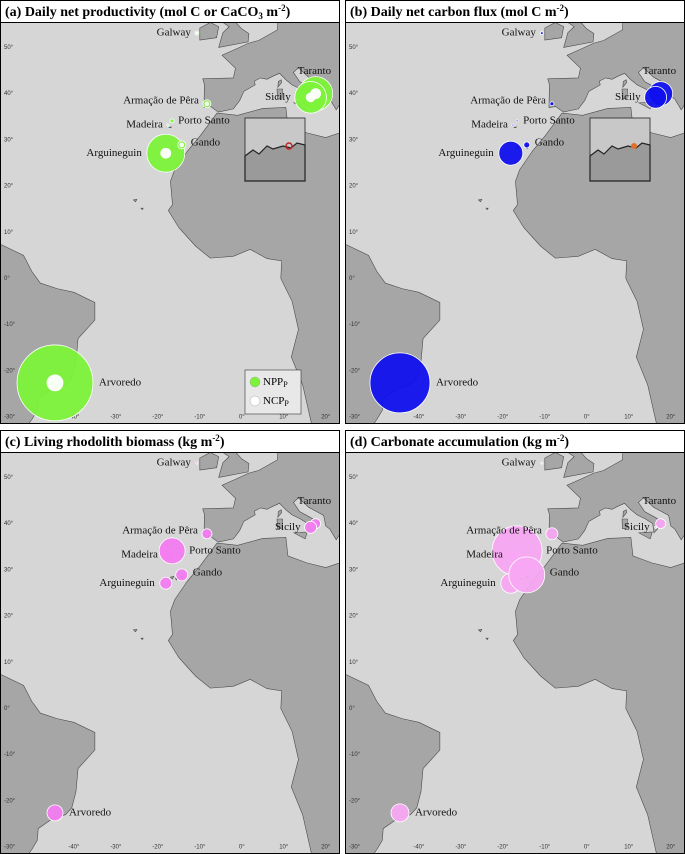 Image resolution: width=685 pixels, height=854 pixels. What do you see at coordinates (587, 418) in the screenshot?
I see `lon-tick-label: 0°` at bounding box center [587, 418].